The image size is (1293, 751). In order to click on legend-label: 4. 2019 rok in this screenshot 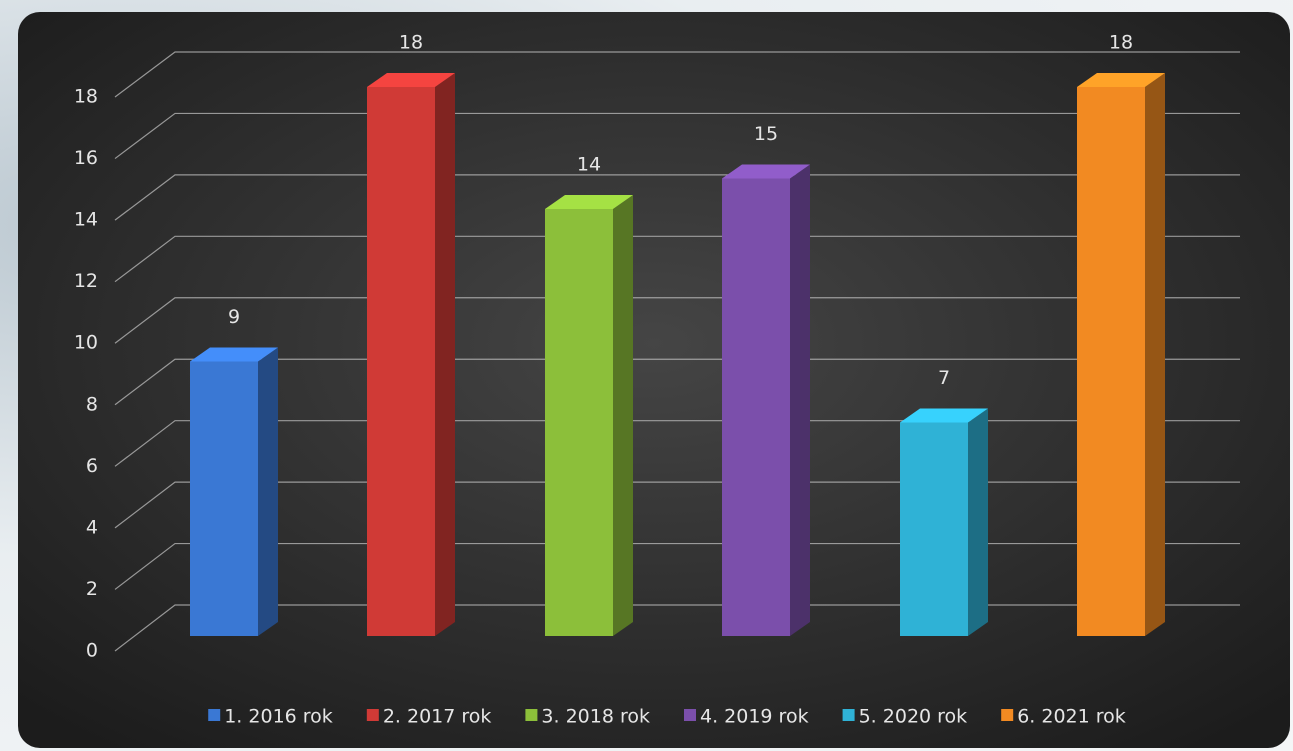, I will do `click(754, 717)`.